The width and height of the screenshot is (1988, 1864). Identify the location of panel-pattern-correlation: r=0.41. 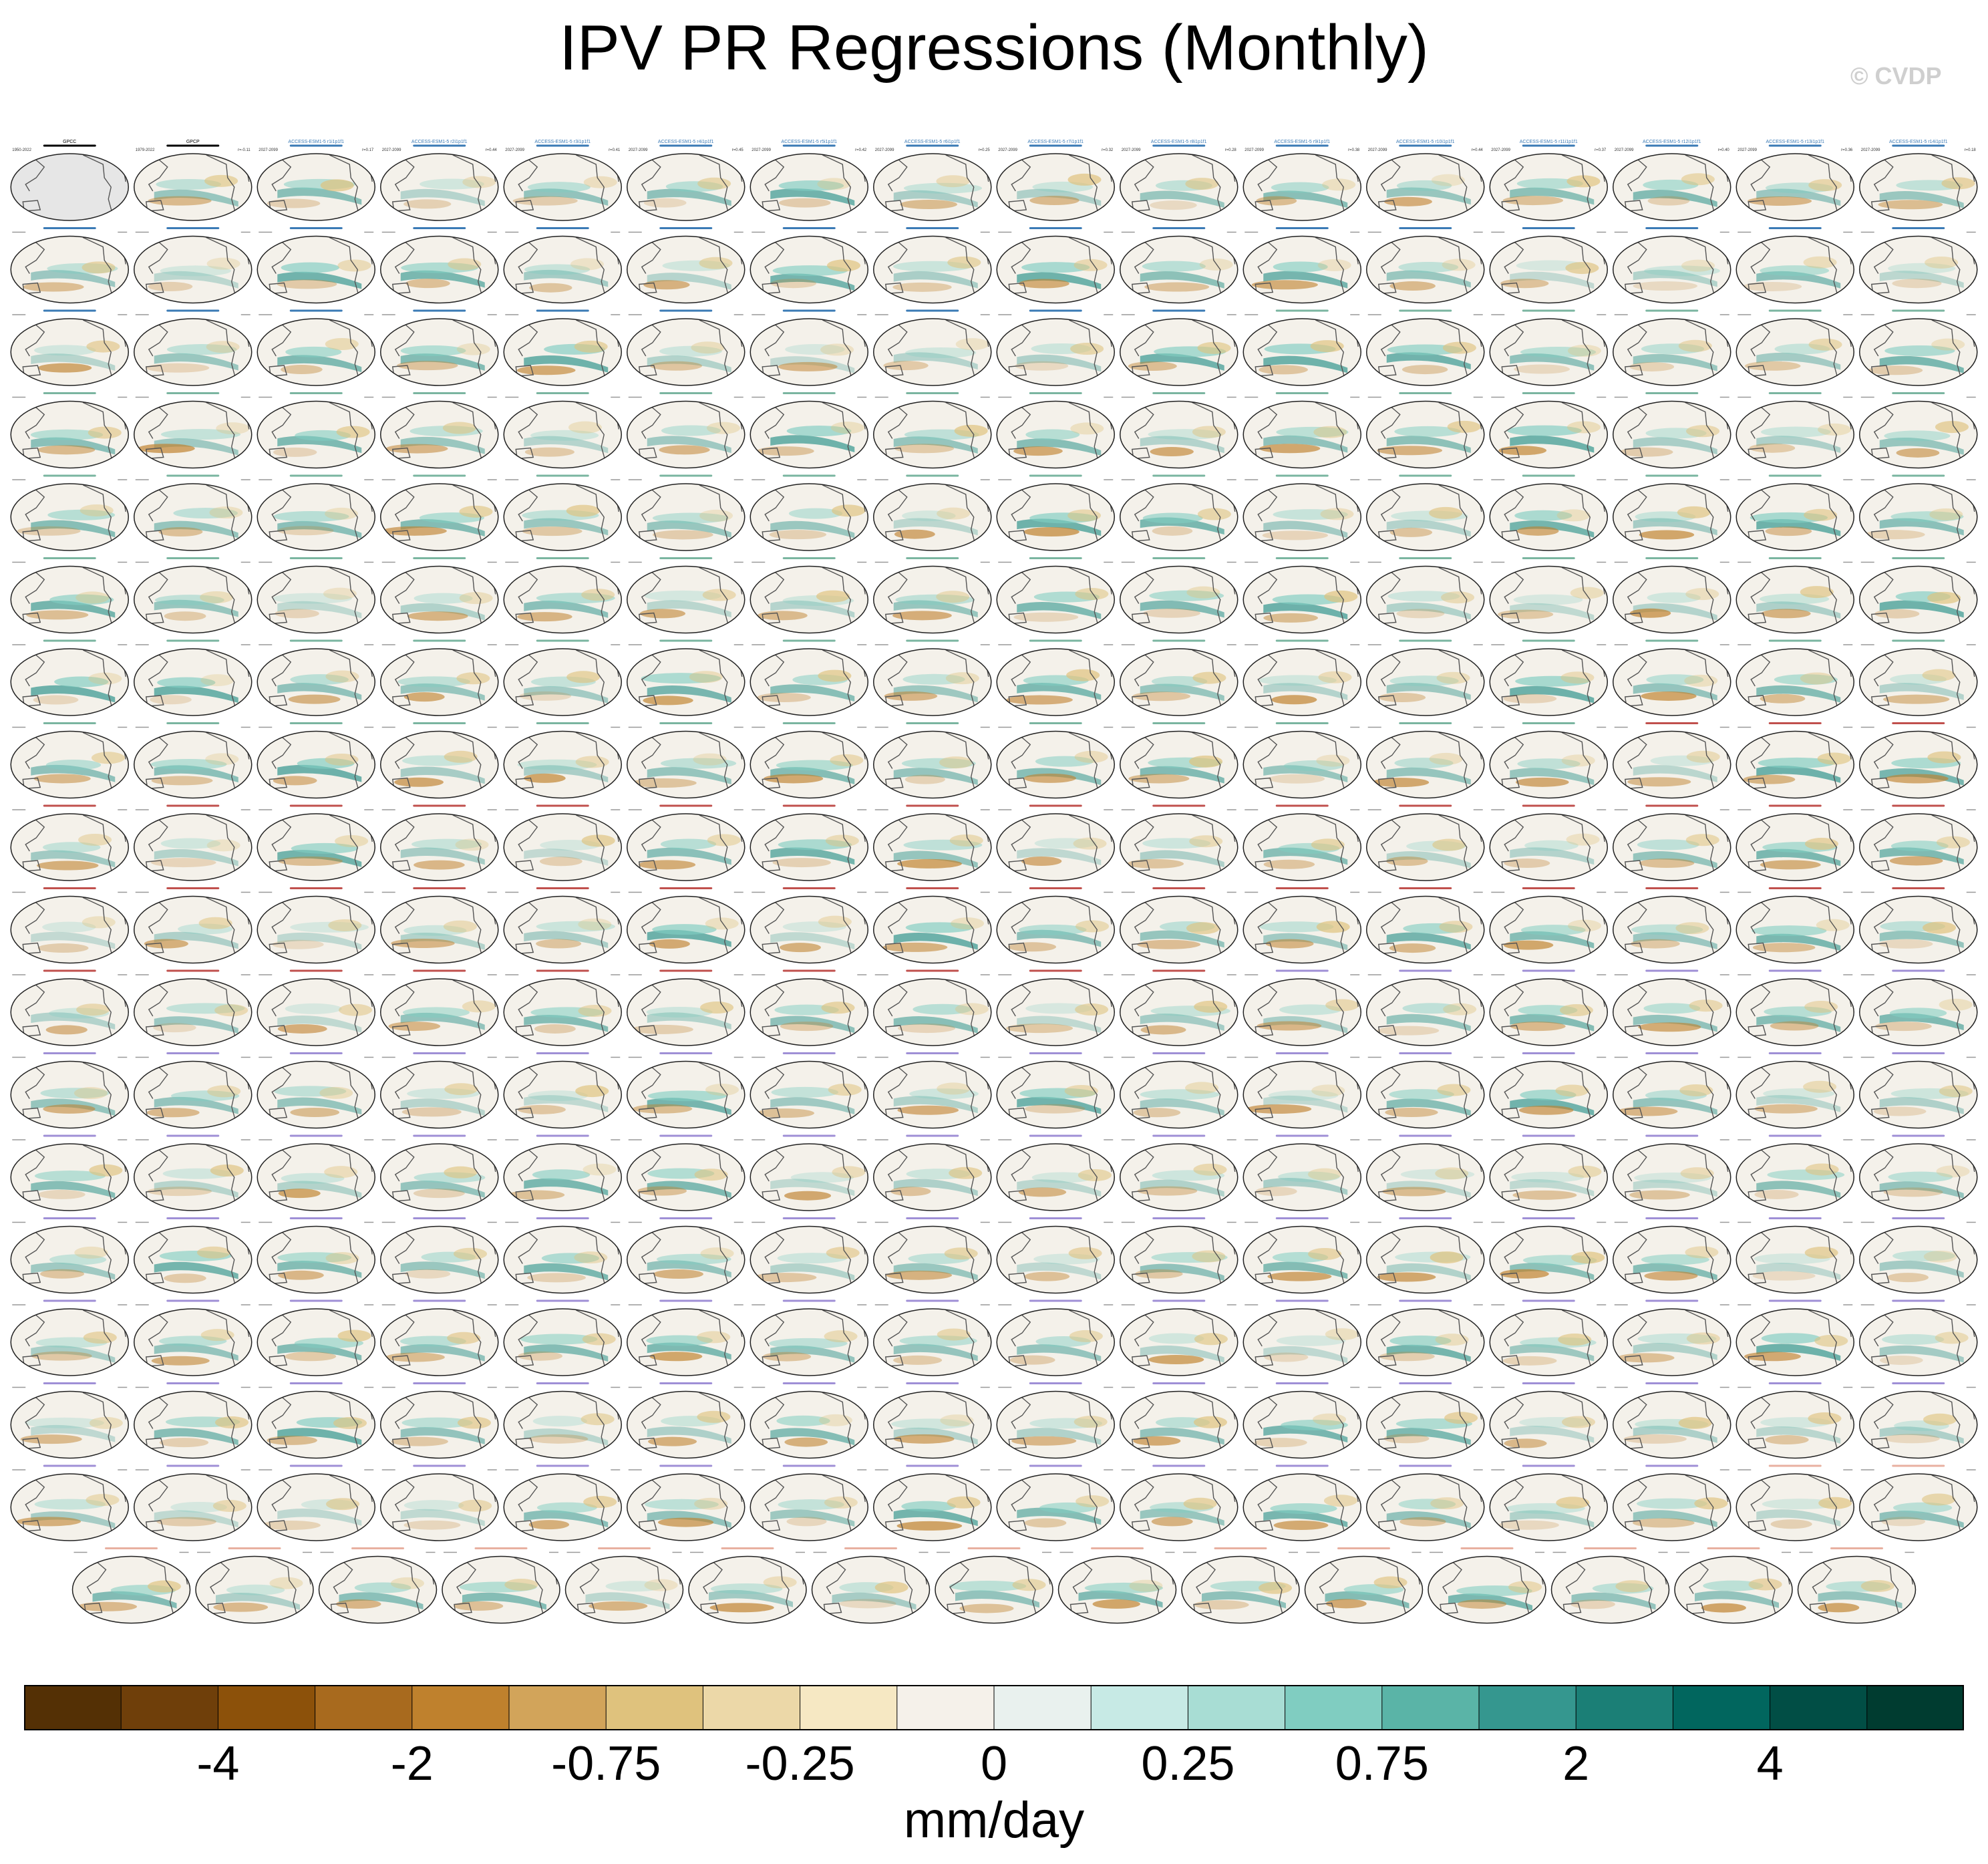
(615, 150).